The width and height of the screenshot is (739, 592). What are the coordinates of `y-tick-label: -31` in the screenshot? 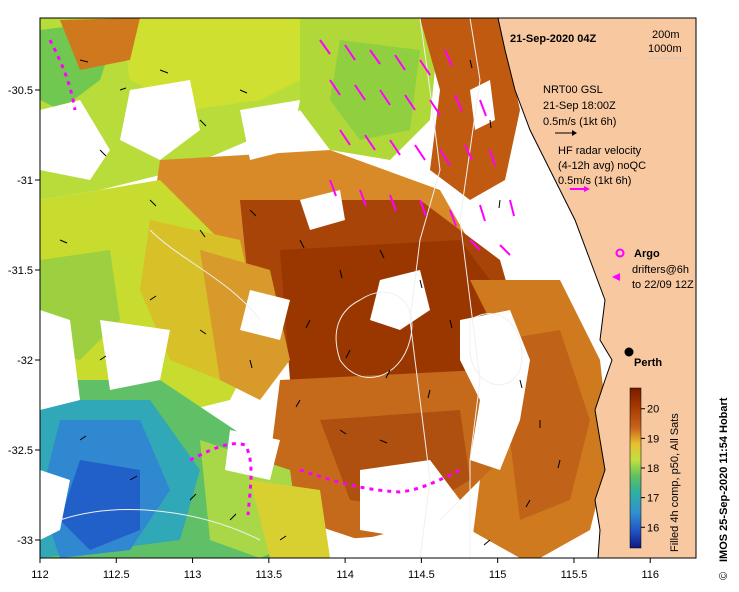 It's located at (25, 181).